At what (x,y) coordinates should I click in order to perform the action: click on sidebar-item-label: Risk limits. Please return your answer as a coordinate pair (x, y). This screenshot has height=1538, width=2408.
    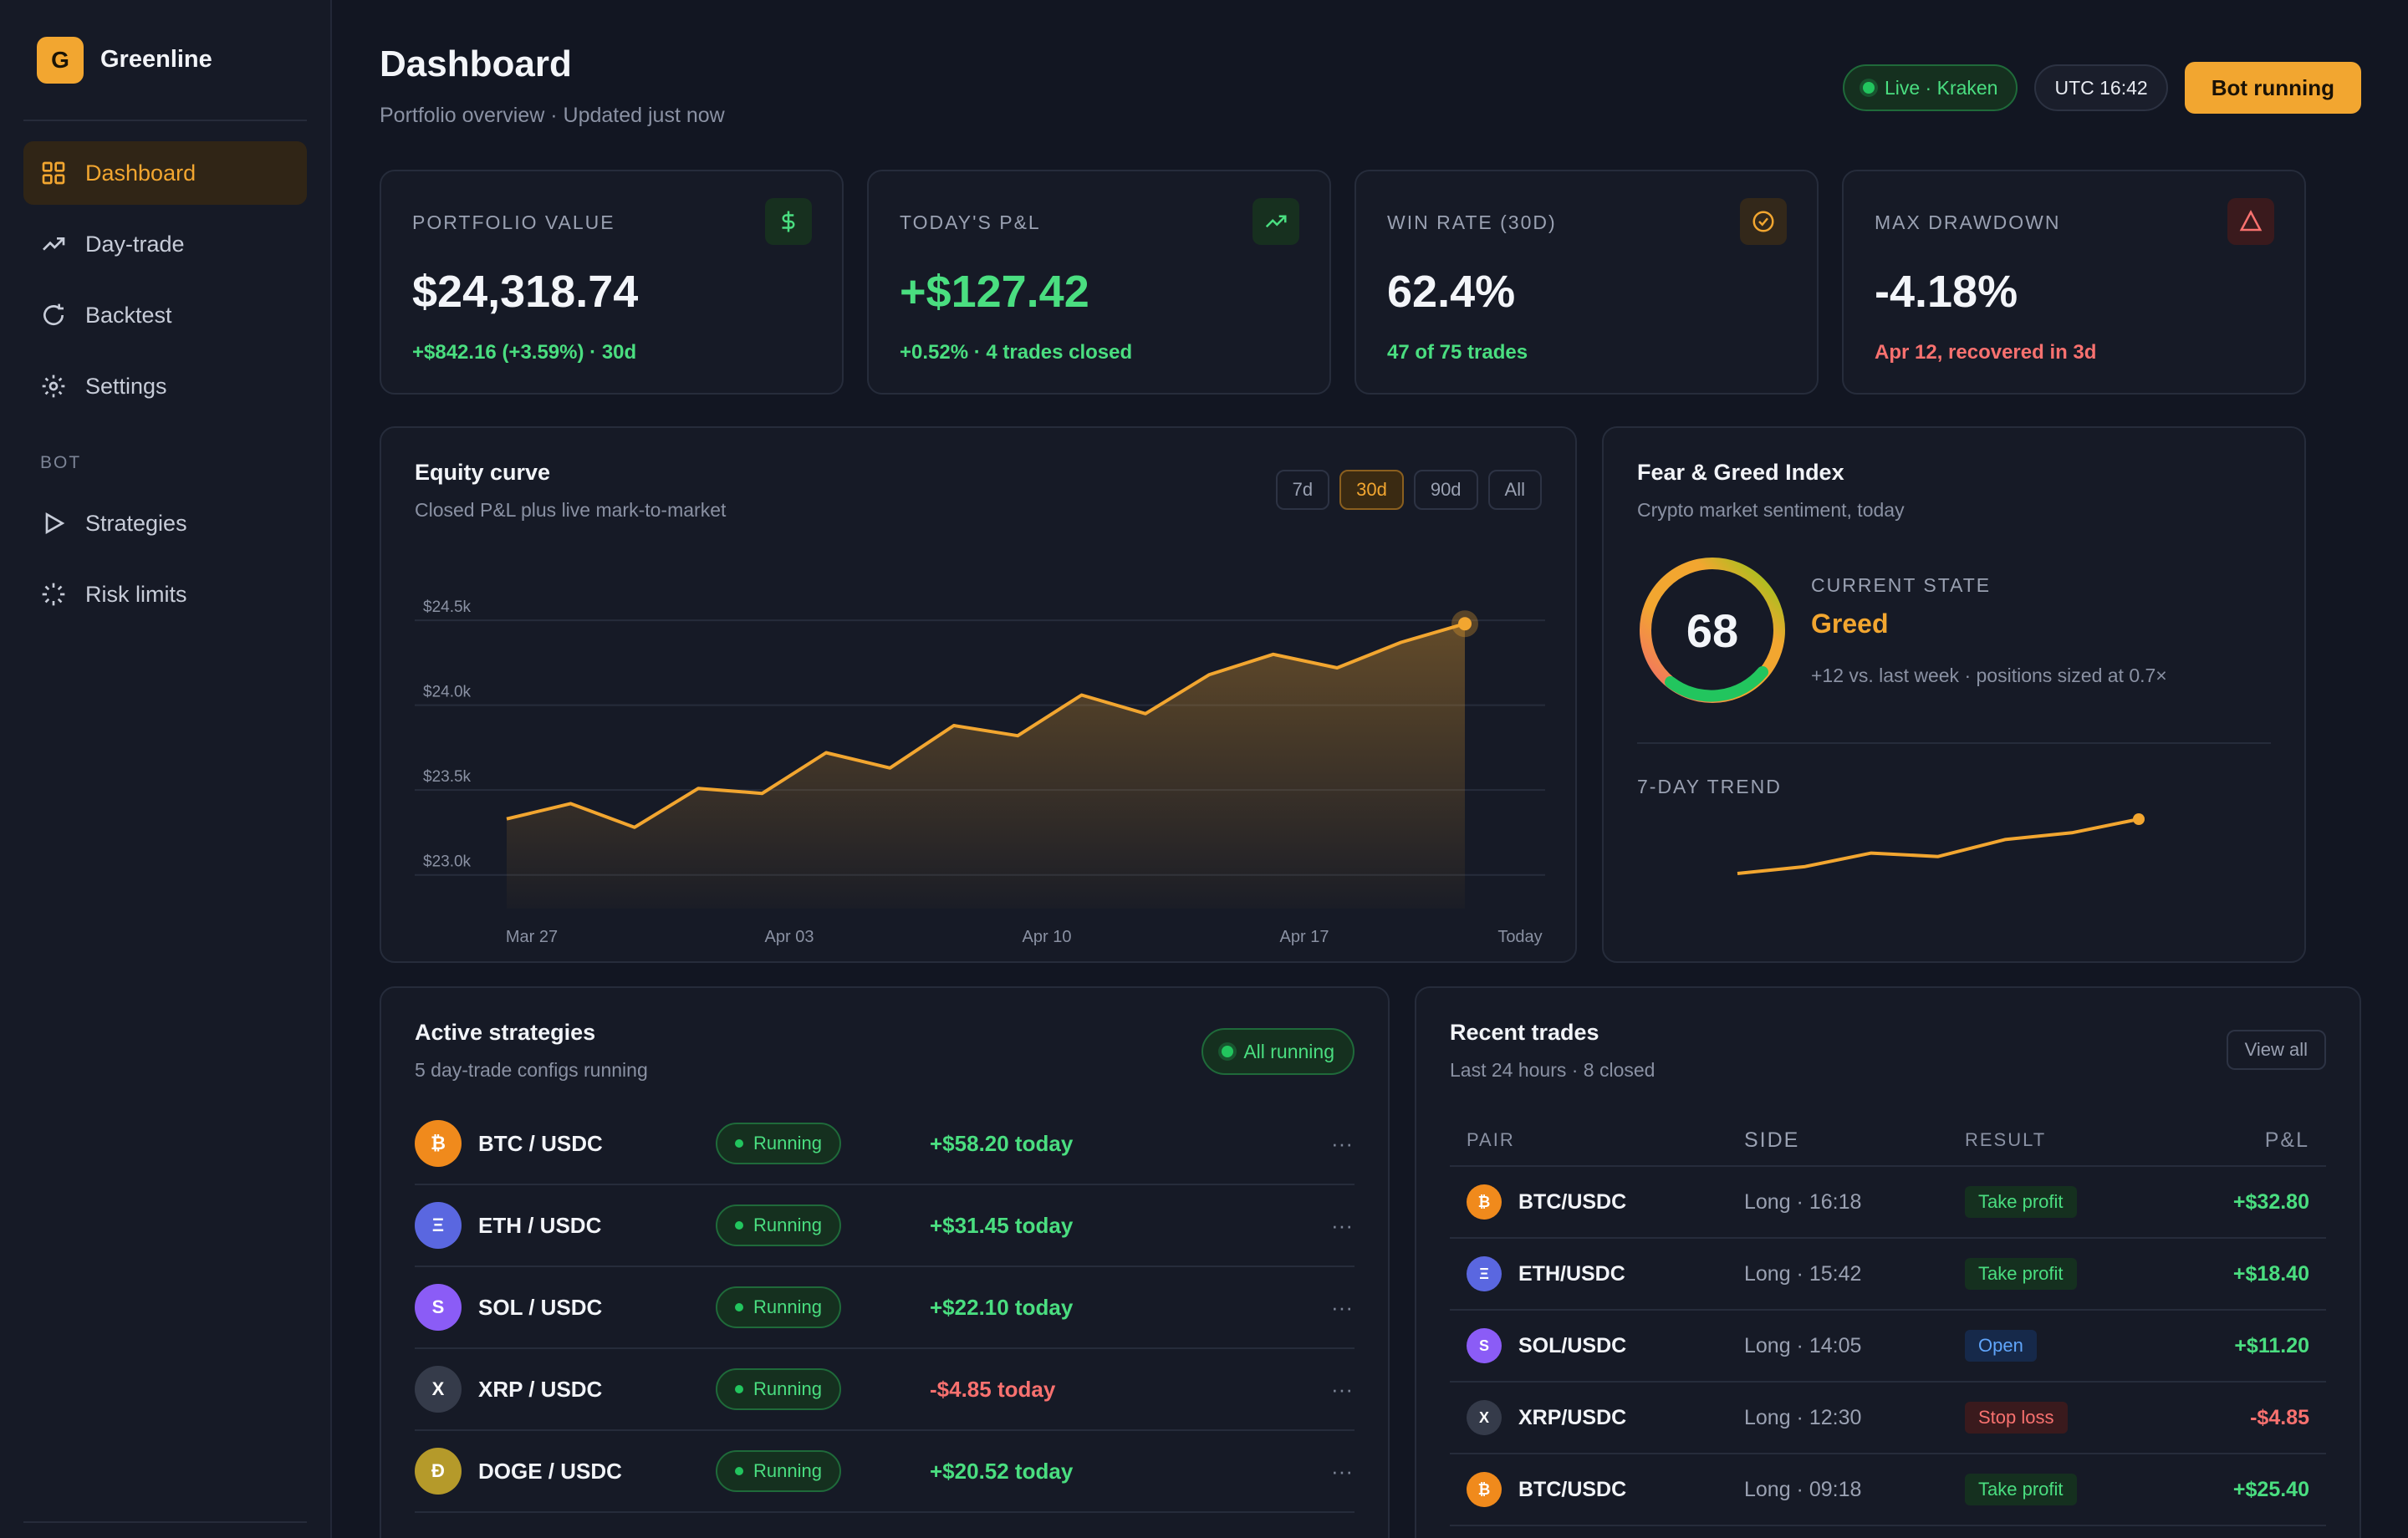
    Looking at the image, I should click on (136, 594).